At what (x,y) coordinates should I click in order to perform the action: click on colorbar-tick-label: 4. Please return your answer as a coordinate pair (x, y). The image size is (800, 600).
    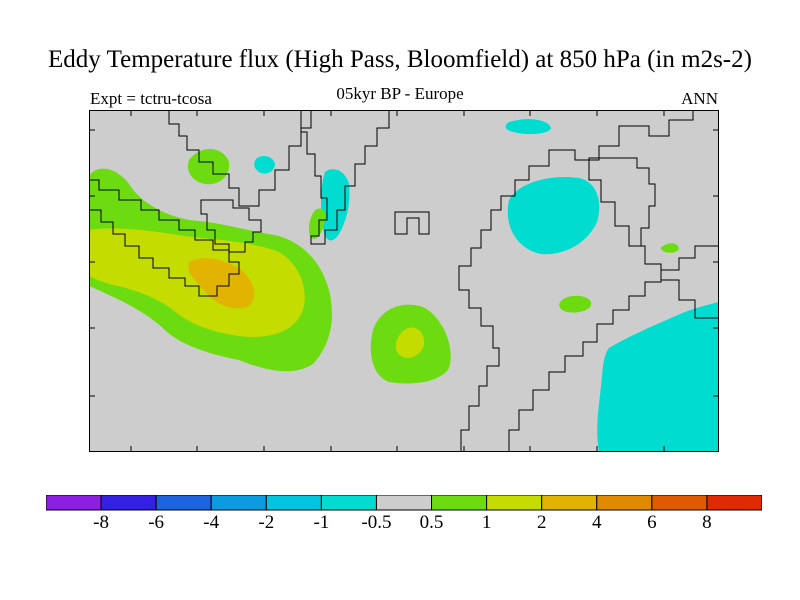
    Looking at the image, I should click on (597, 522).